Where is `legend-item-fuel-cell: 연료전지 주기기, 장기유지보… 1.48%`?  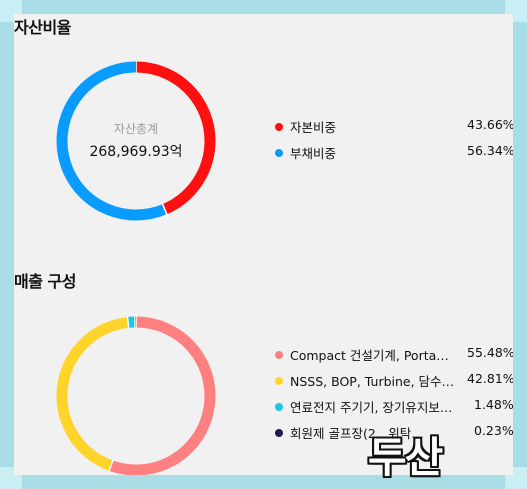 legend-item-fuel-cell: 연료전지 주기기, 장기유지보… 1.48% is located at coordinates (394, 410).